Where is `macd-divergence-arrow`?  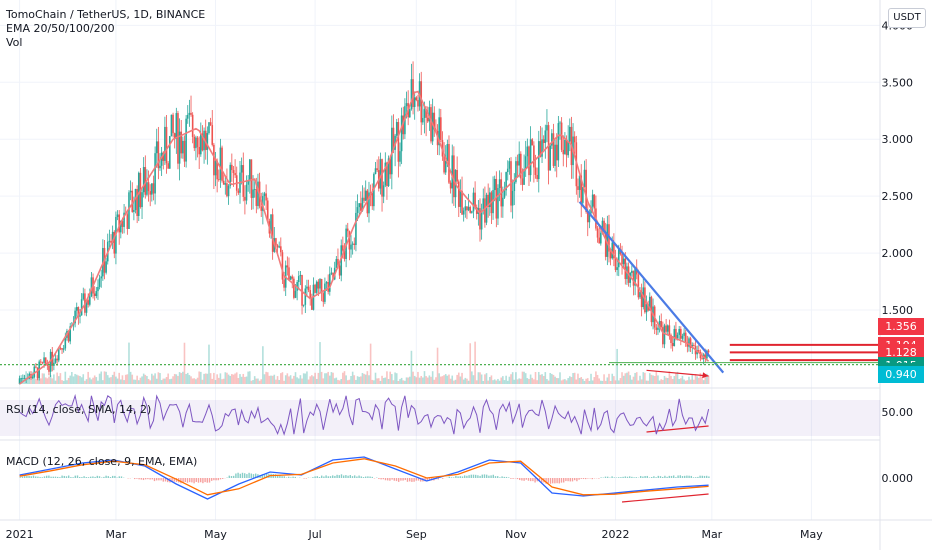
macd-divergence-arrow is located at coordinates (665, 498).